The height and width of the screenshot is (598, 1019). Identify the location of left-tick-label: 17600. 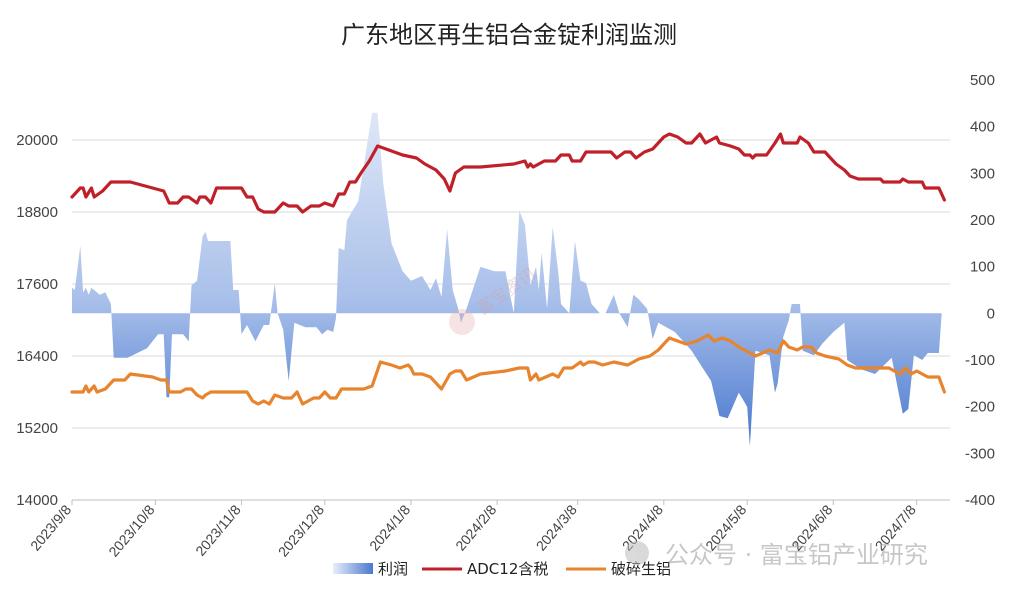
(37, 284).